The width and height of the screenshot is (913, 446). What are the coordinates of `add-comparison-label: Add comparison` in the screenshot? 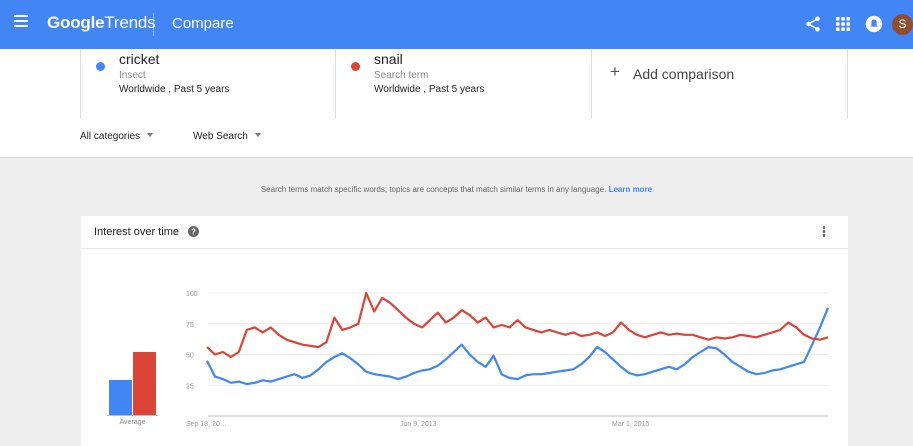 It's located at (684, 74).